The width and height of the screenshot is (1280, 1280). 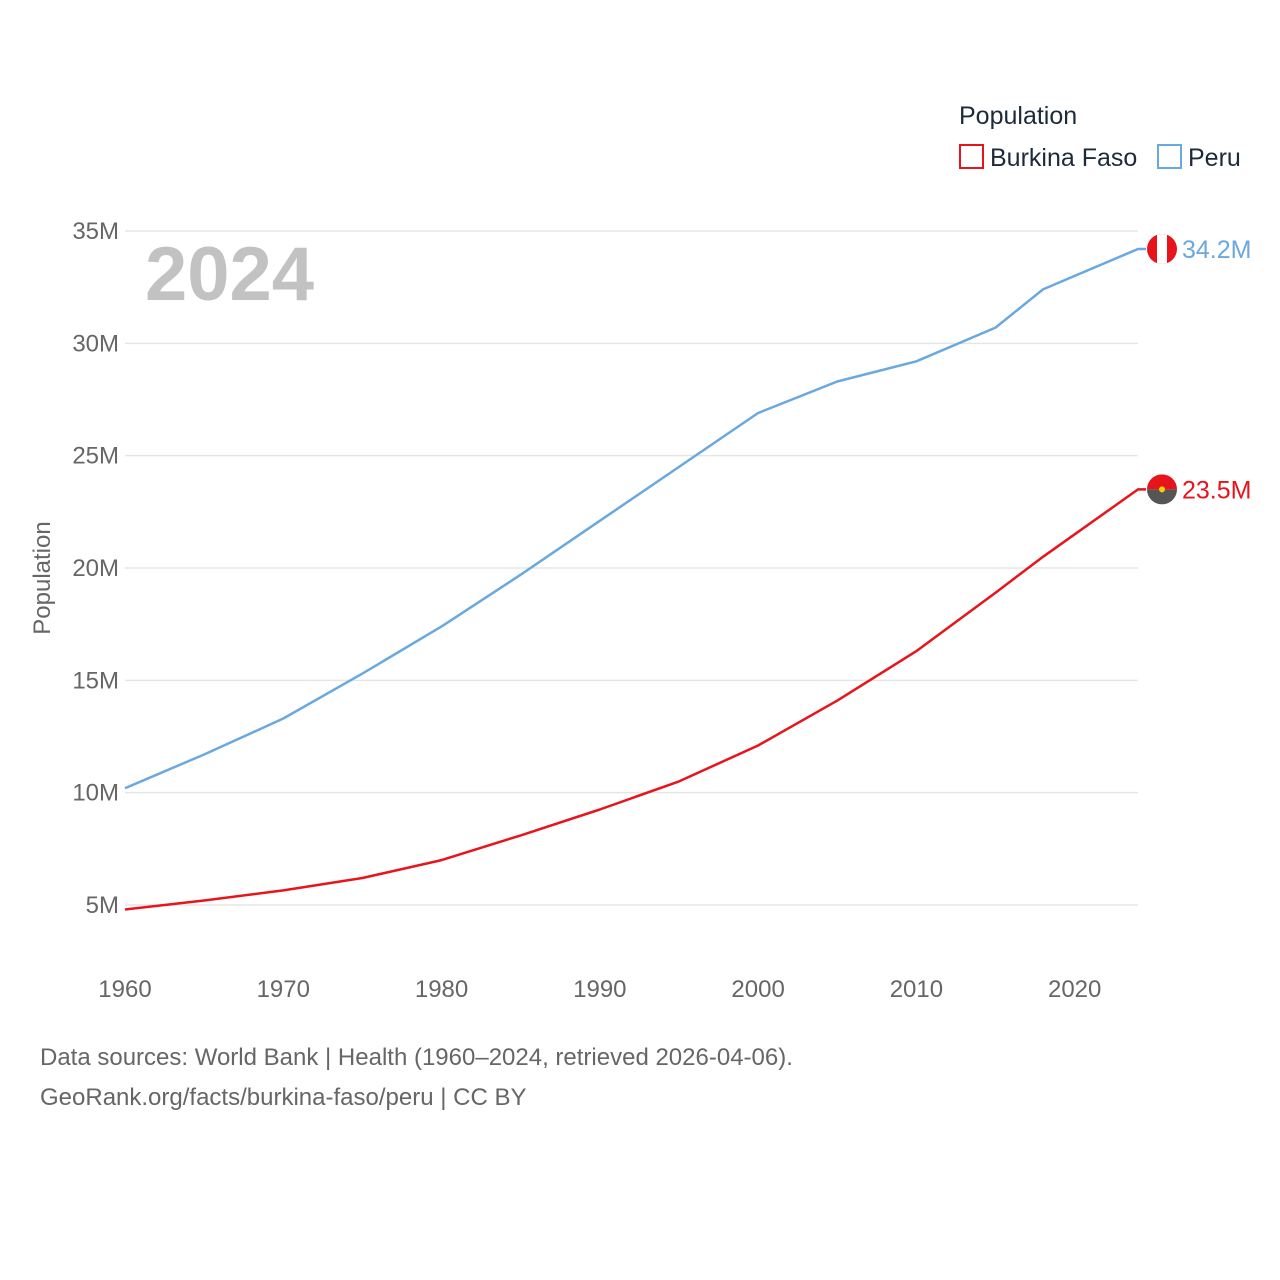 What do you see at coordinates (1074, 989) in the screenshot?
I see `x-tick-label: 2020` at bounding box center [1074, 989].